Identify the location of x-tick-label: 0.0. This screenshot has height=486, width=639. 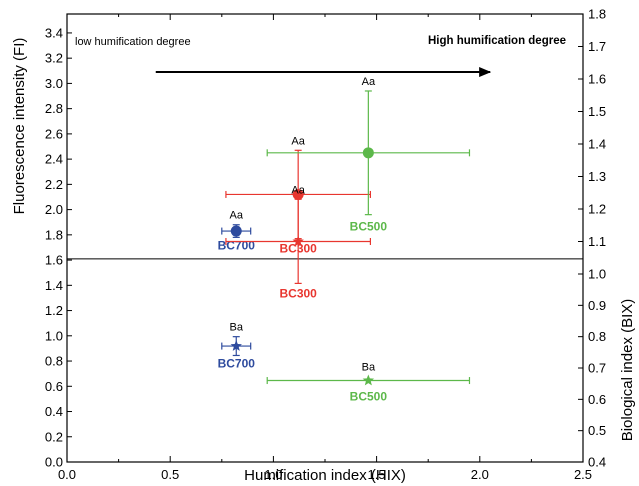
(67, 474).